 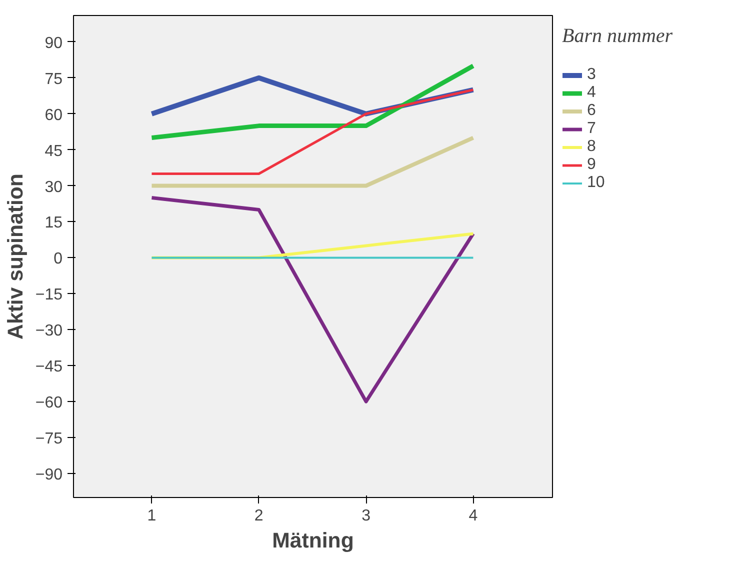 What do you see at coordinates (259, 516) in the screenshot?
I see `x-tick-label: 2` at bounding box center [259, 516].